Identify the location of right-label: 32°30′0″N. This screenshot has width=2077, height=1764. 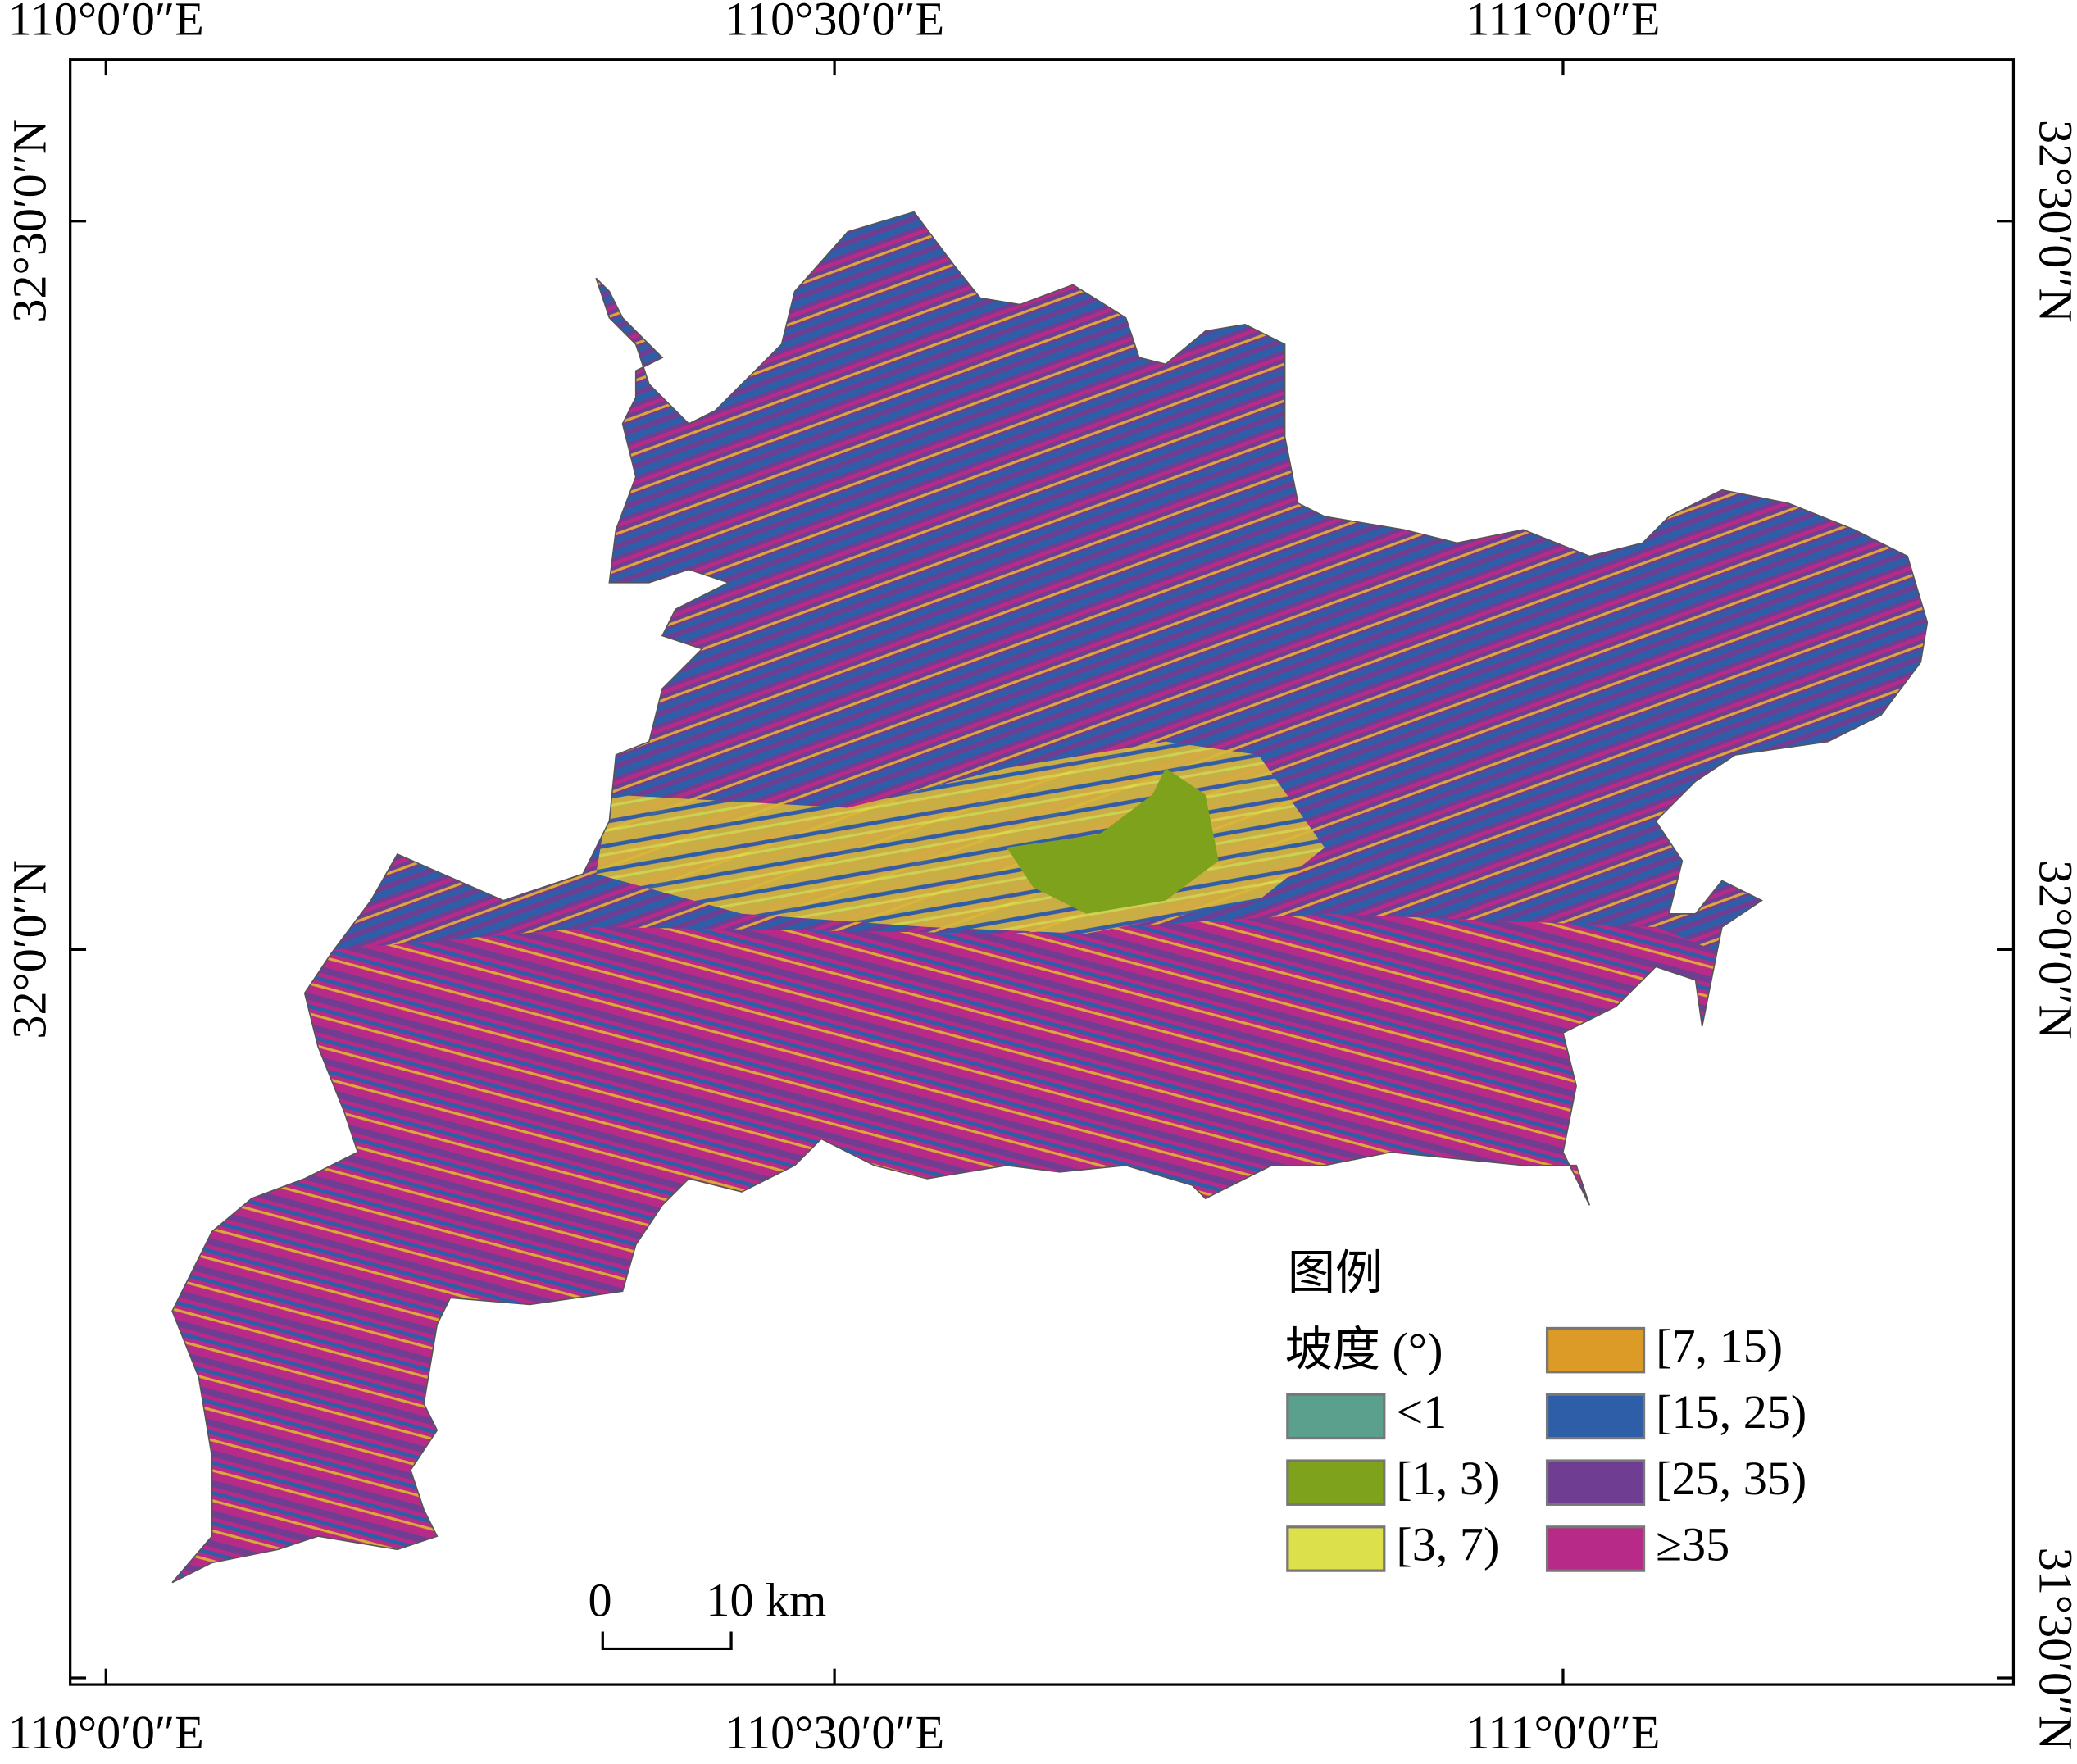
(2053, 221).